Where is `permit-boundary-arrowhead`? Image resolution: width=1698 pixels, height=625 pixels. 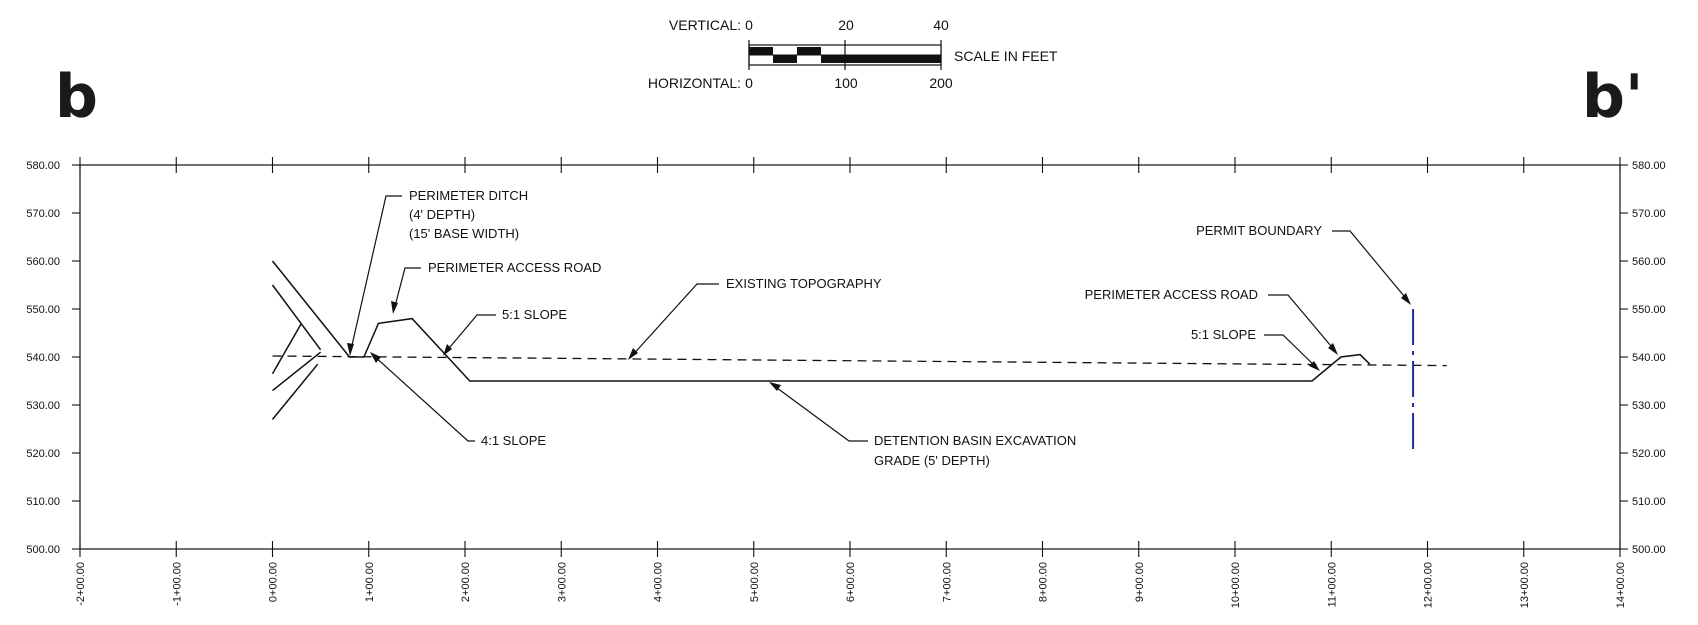 permit-boundary-arrowhead is located at coordinates (1406, 299).